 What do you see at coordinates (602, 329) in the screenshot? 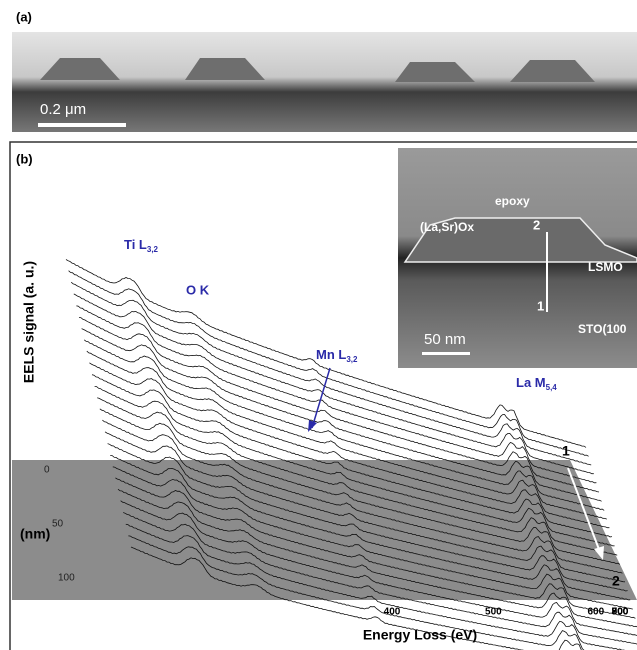
I see `inset-label: STO(100` at bounding box center [602, 329].